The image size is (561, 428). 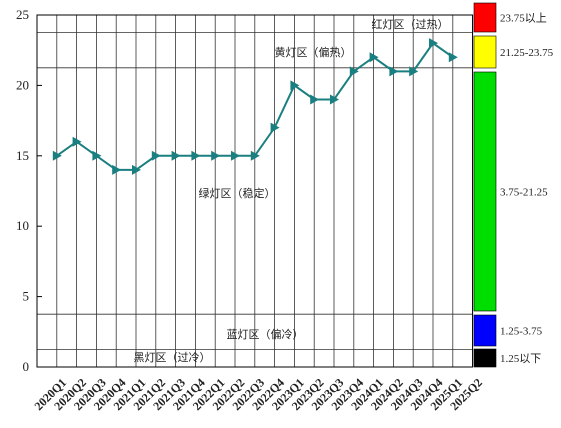 What do you see at coordinates (313, 52) in the screenshot?
I see `zone-label: 黄灯区（偏热）` at bounding box center [313, 52].